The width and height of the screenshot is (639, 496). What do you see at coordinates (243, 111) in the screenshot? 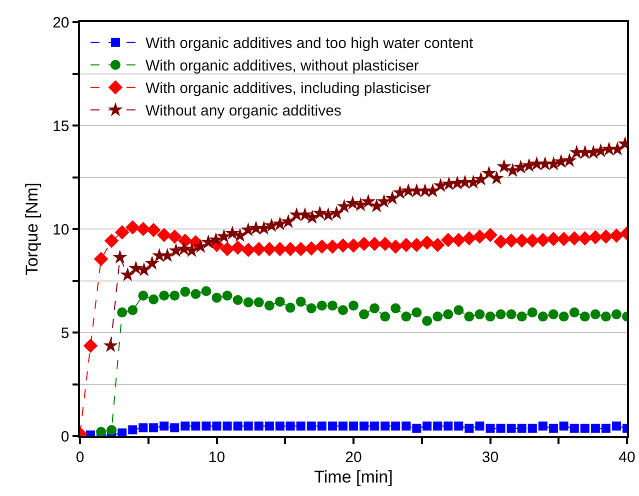
I see `legend-label: Without any organic additives` at bounding box center [243, 111].